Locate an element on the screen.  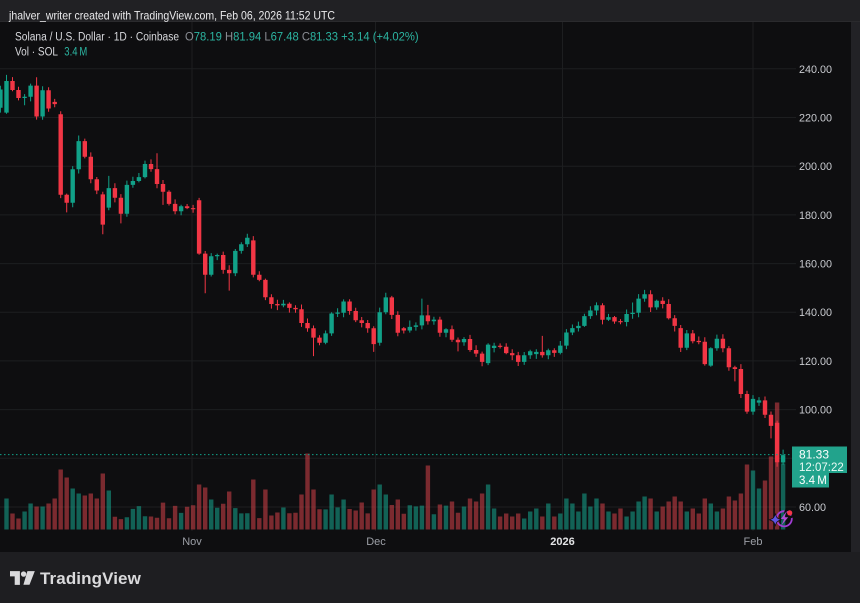
svg-text:Solana / U.S. Dollar · 1D · Co: Solana / U.S. Dollar · 1D · Coinbase is located at coordinates (97, 37).